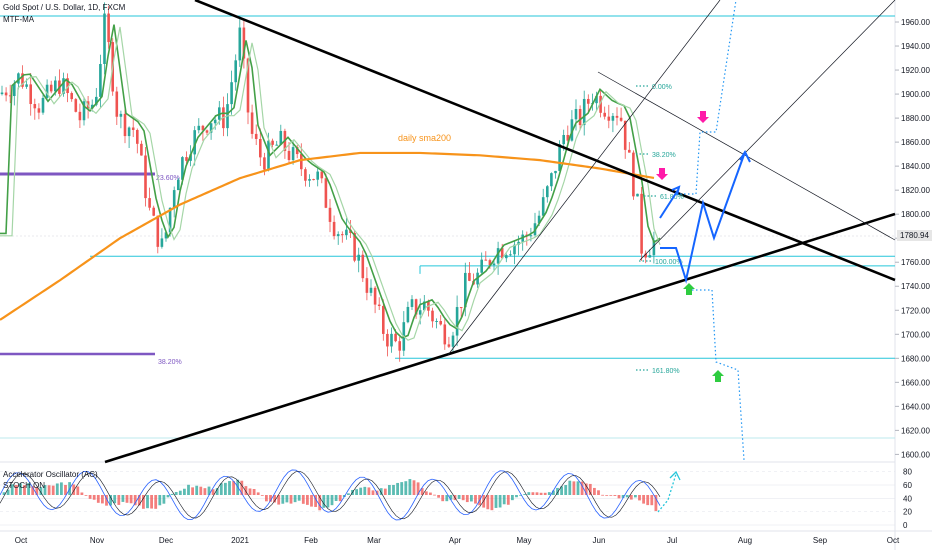 The image size is (932, 550). I want to click on buy-arrow, so click(689, 289).